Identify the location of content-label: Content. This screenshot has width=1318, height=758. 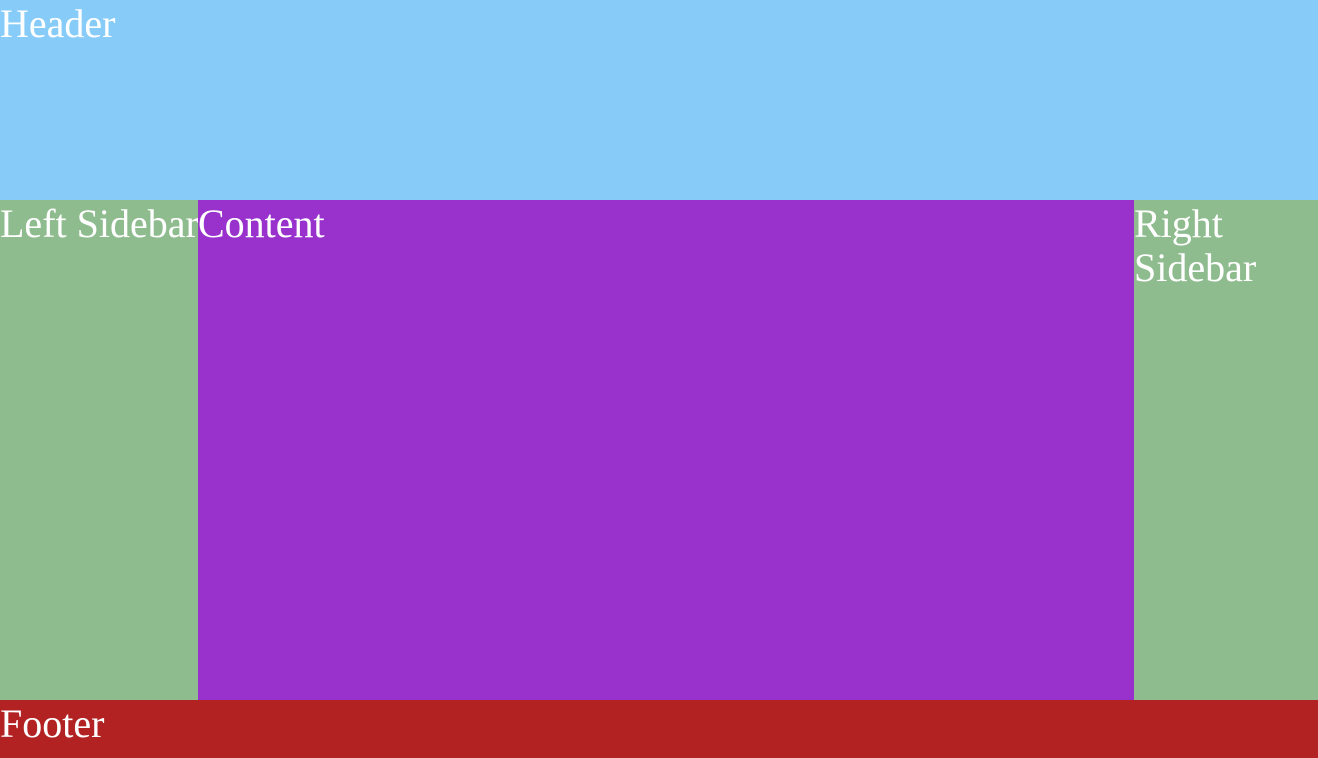
(261, 223).